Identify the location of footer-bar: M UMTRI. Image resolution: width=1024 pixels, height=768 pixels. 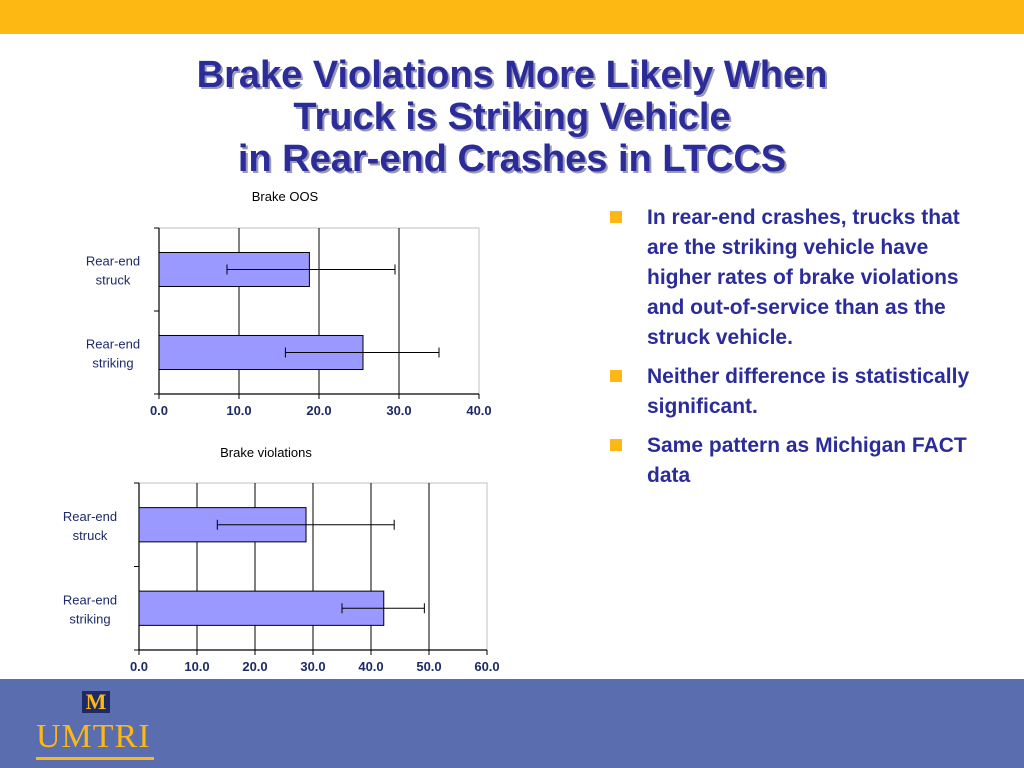
(512, 723).